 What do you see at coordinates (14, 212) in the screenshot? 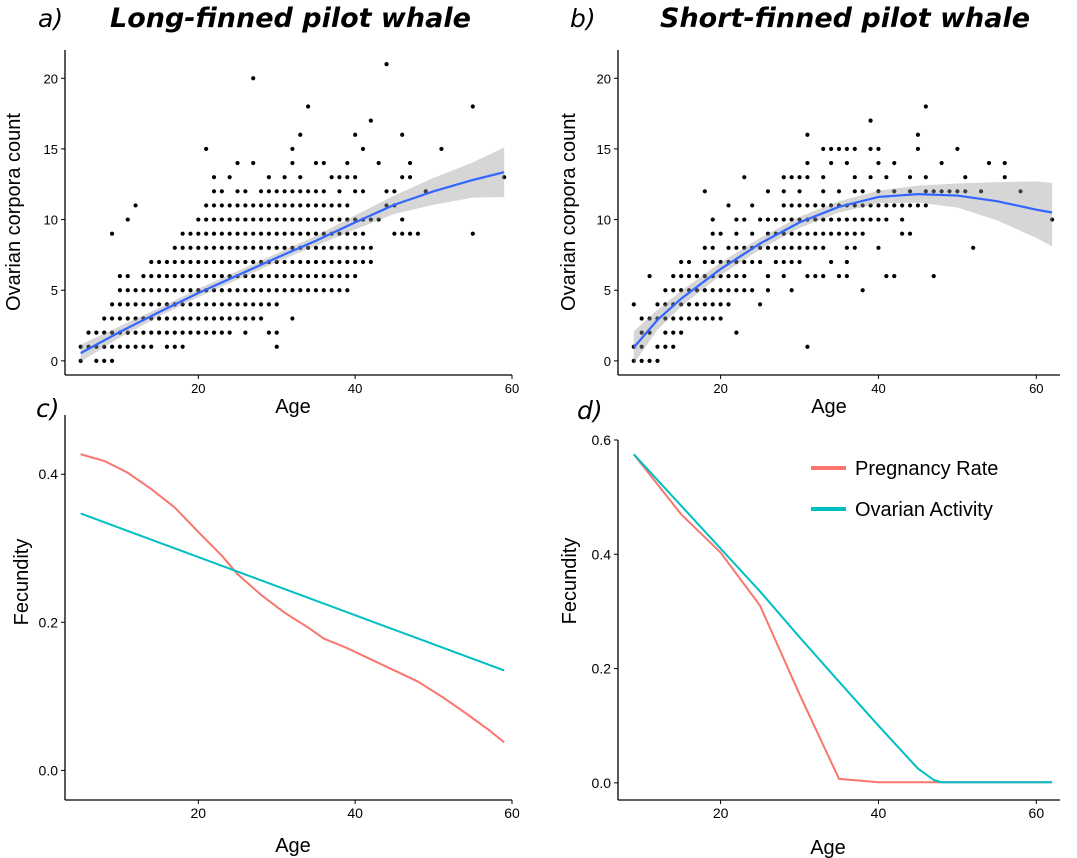
I see `y-axis-title: Ovarian corpora count` at bounding box center [14, 212].